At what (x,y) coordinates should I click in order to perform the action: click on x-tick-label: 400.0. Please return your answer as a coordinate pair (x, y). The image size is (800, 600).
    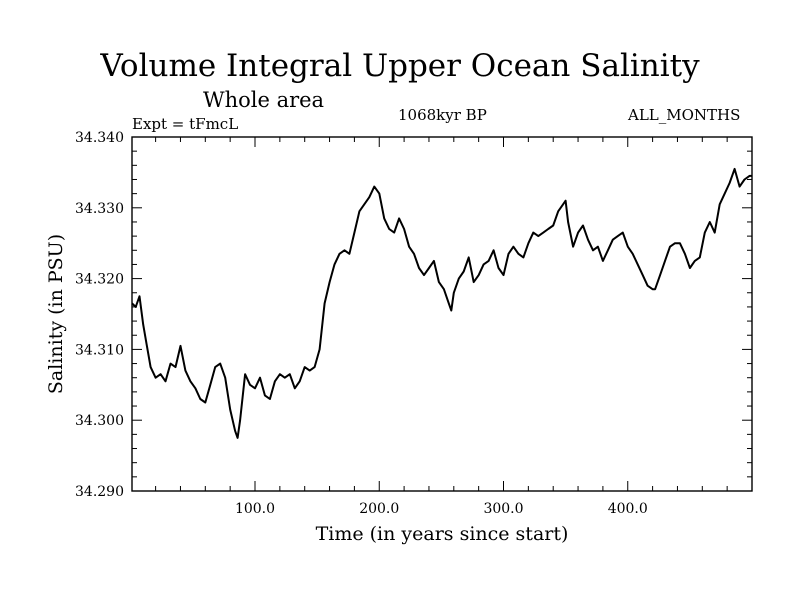
    Looking at the image, I should click on (628, 509).